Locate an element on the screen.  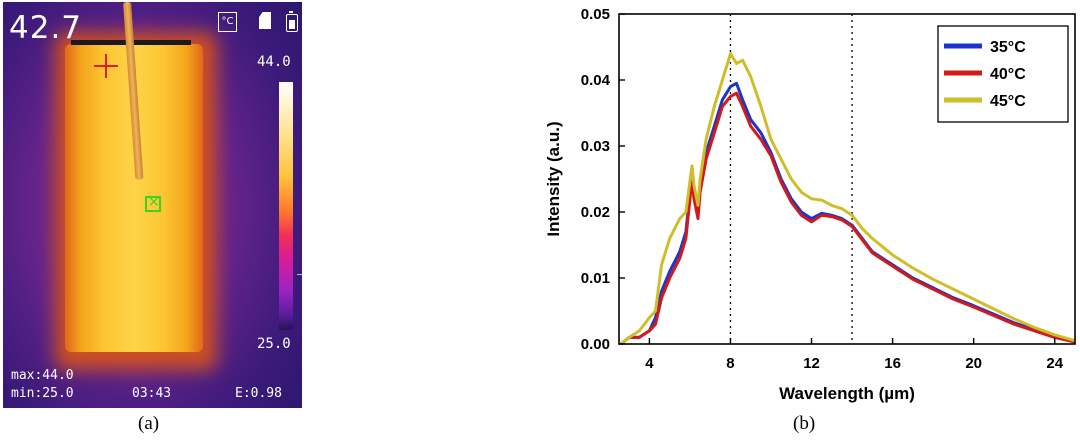
x-tick-label: 12 is located at coordinates (811, 363).